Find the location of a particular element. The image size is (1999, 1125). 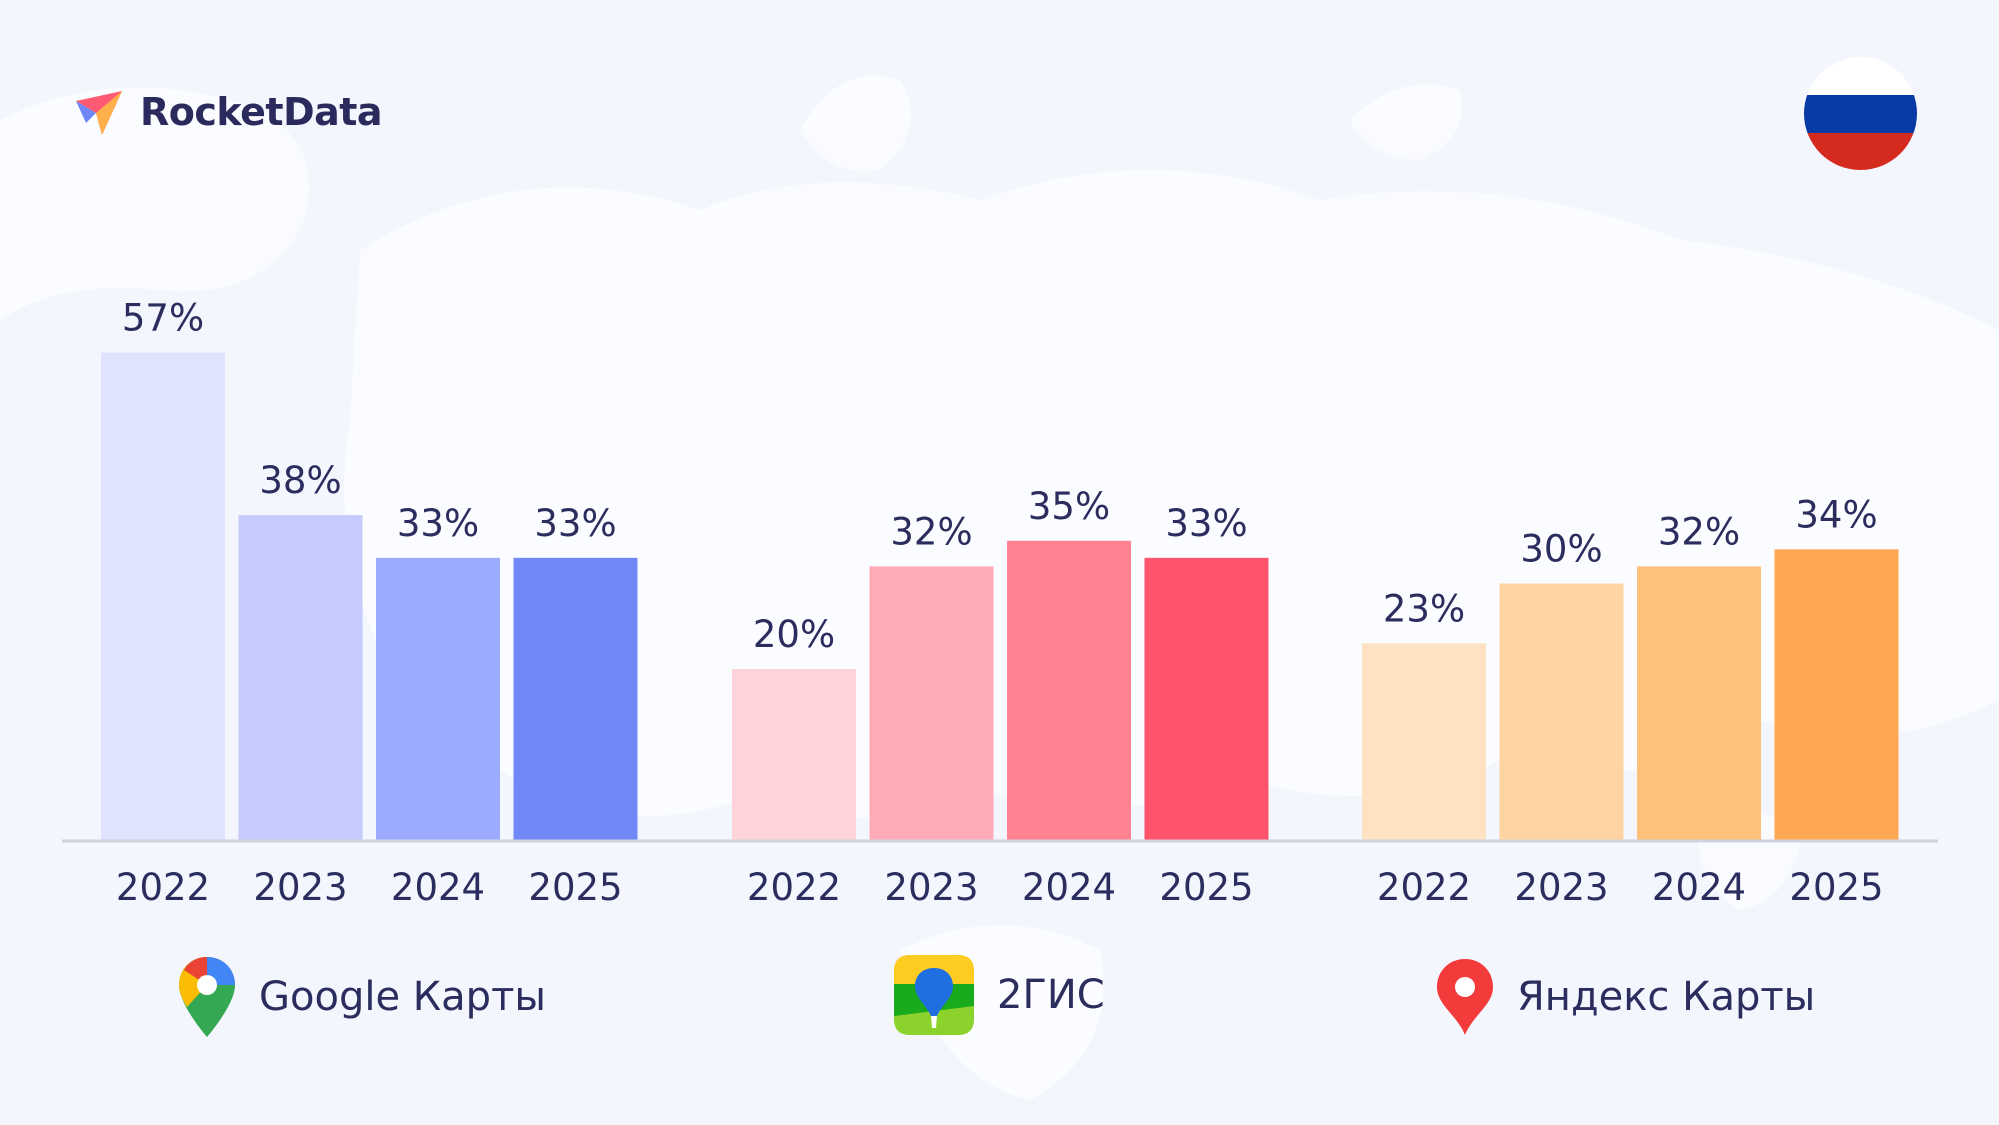

value-label-1-2024: 35% is located at coordinates (1069, 506).